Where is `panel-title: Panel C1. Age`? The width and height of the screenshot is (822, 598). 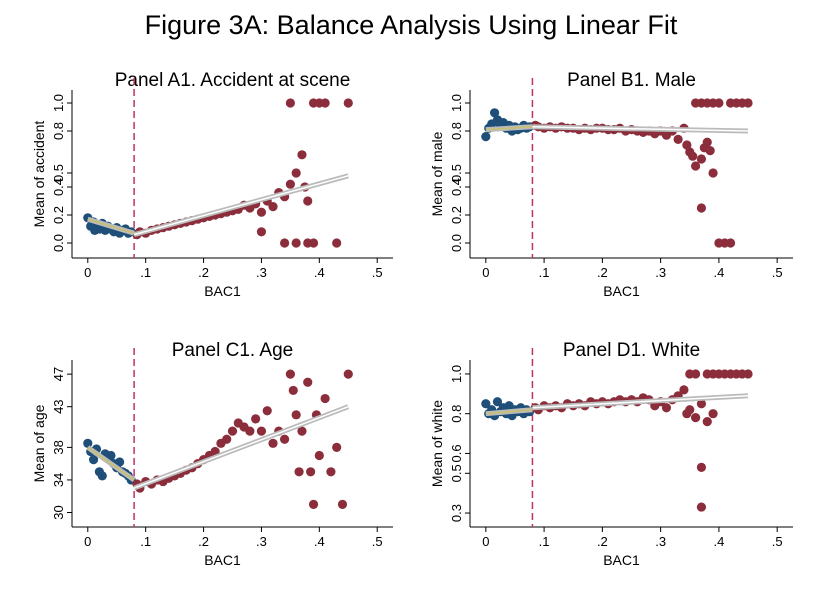 panel-title: Panel C1. Age is located at coordinates (232, 350).